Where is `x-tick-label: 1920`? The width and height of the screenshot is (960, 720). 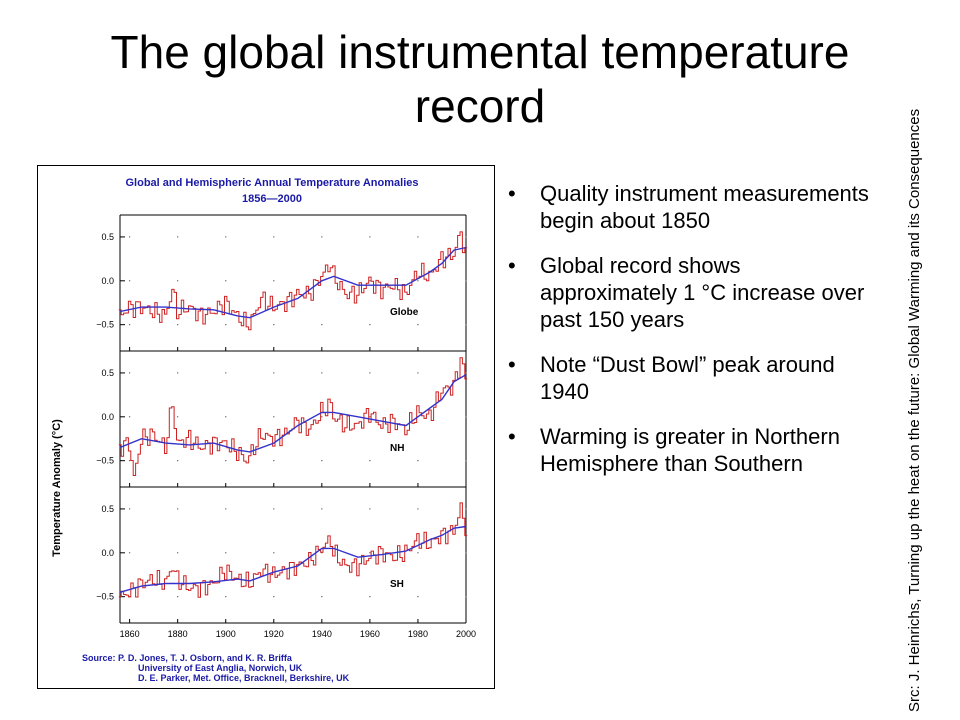
x-tick-label: 1920 is located at coordinates (274, 634).